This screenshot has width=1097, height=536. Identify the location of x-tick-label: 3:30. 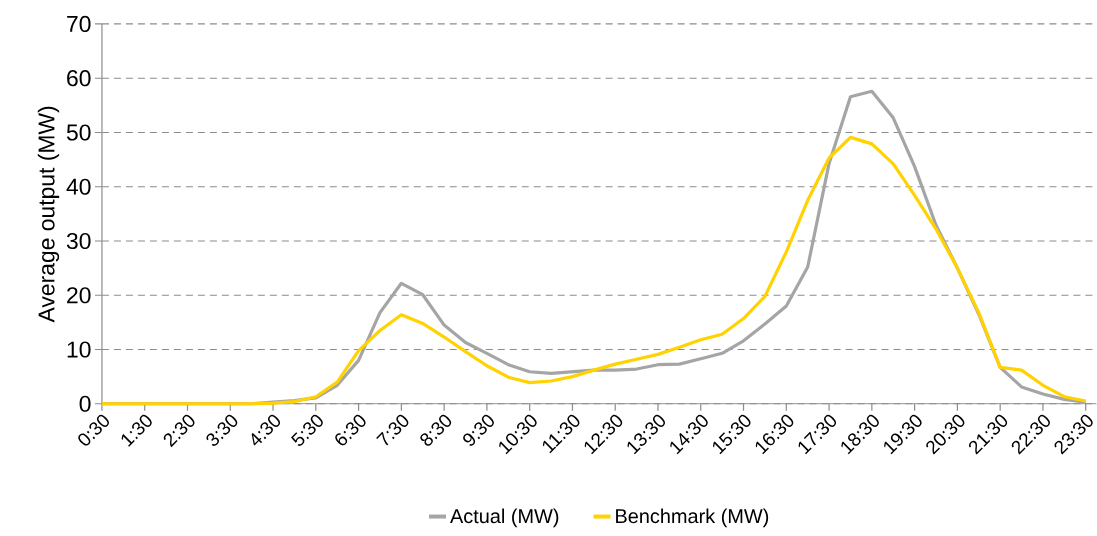
(222, 431).